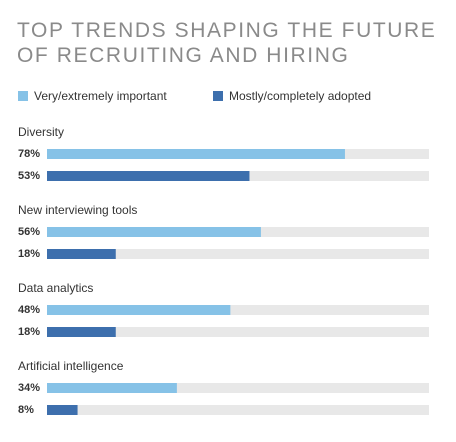  I want to click on value-label: 56%, so click(29, 232).